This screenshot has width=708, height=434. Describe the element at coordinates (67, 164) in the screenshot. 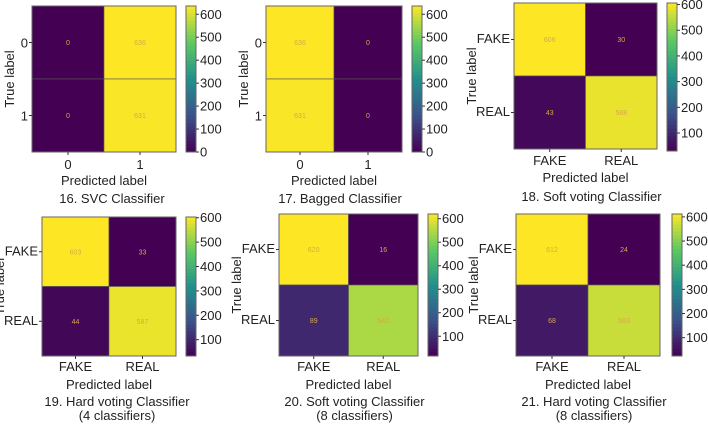

I see `x-tick-label: 0` at that location.